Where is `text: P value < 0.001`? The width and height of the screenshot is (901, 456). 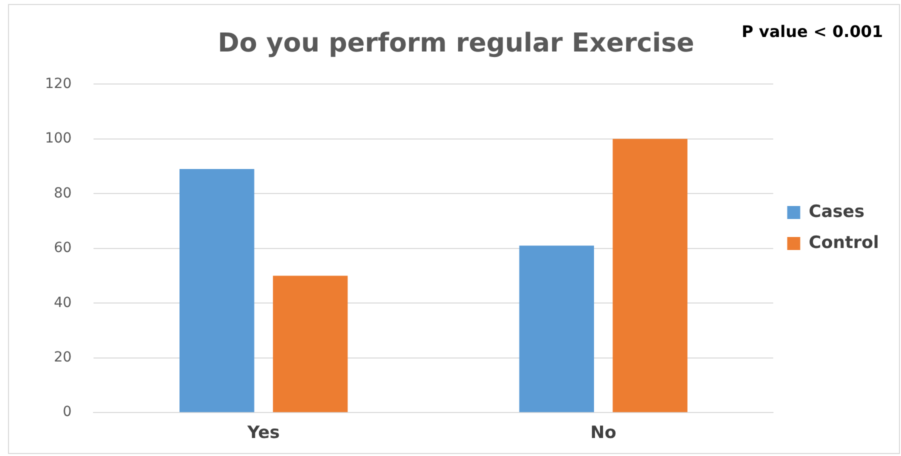
text: P value < 0.001 is located at coordinates (812, 32).